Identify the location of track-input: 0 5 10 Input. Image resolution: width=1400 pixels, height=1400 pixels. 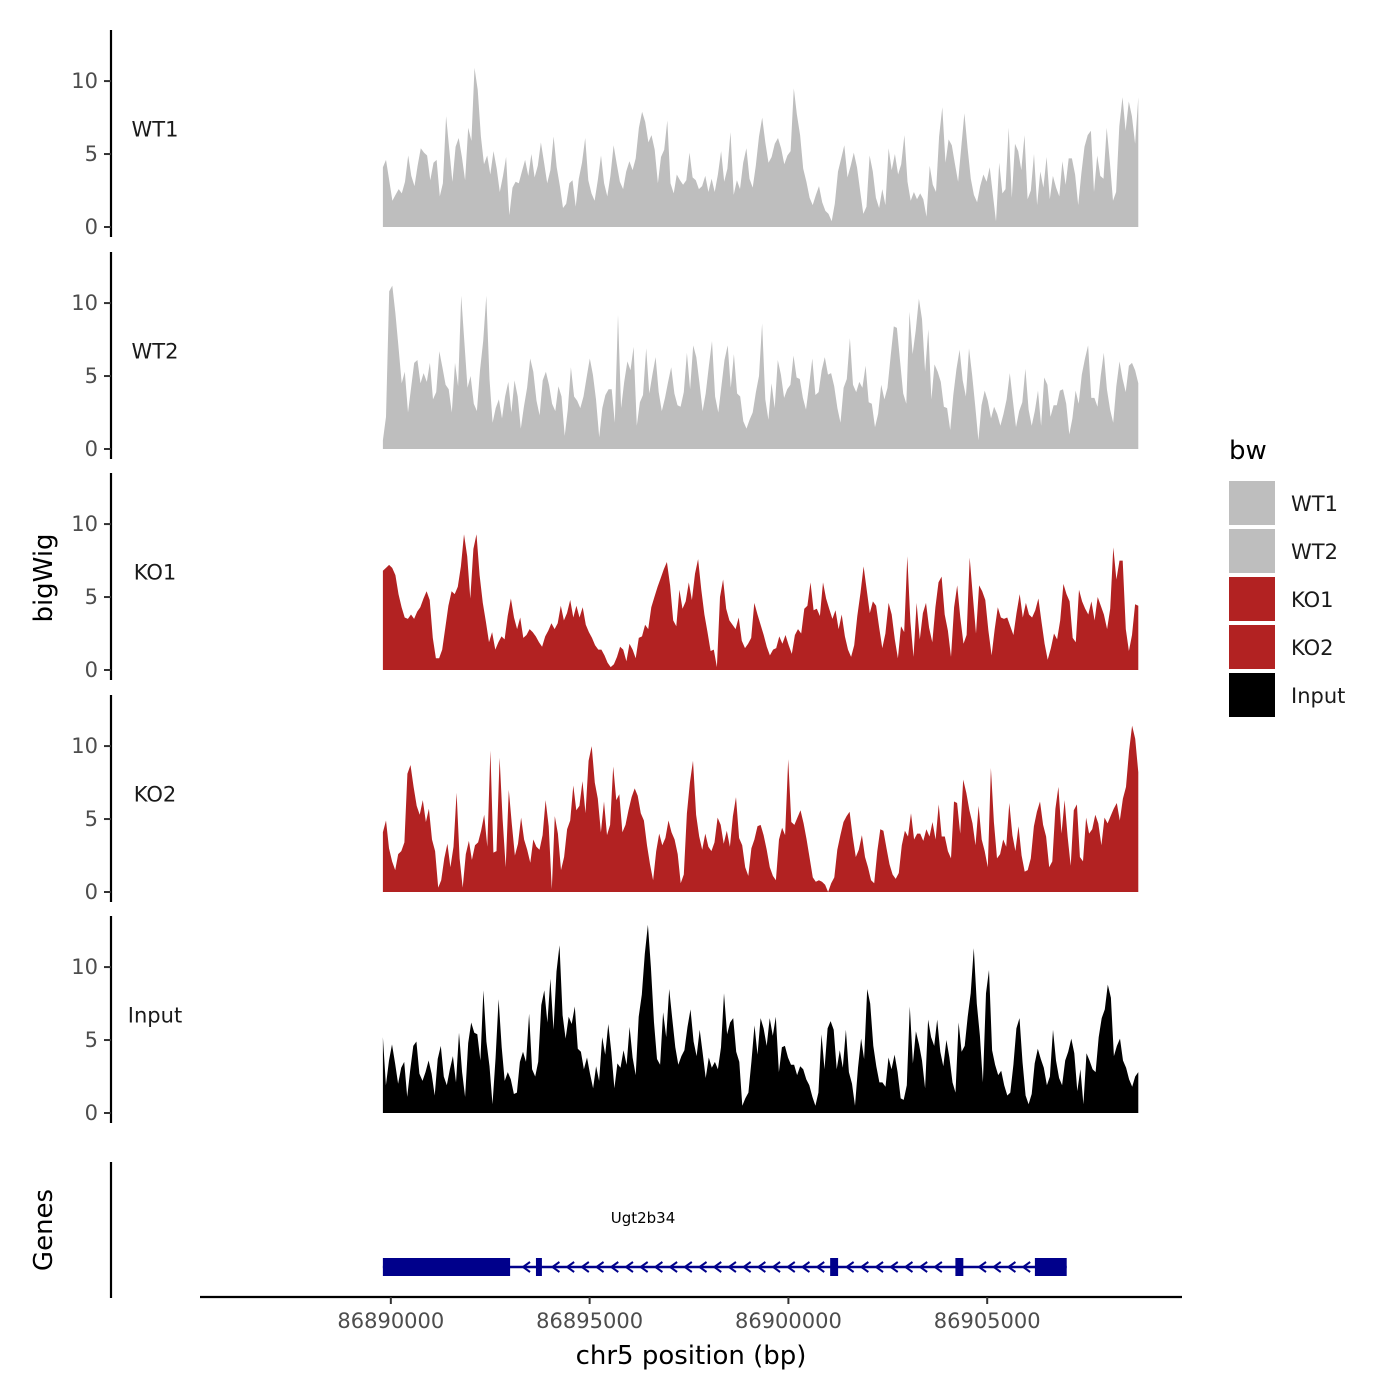
(605, 1020).